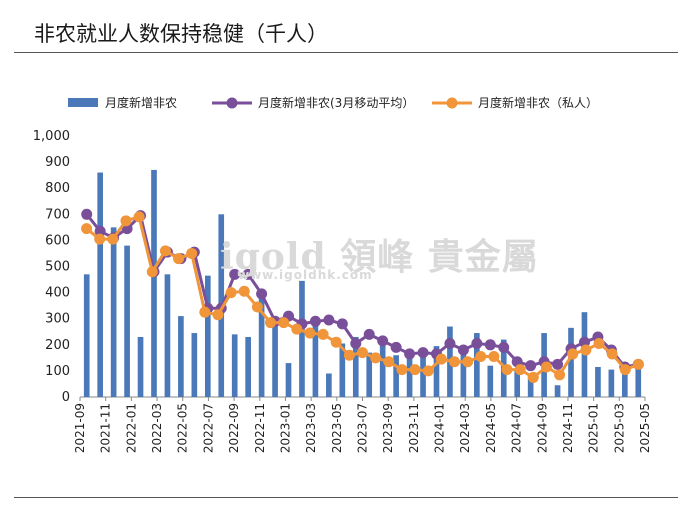 Image resolution: width=700 pixels, height=524 pixels. Describe the element at coordinates (57, 214) in the screenshot. I see `y-tick-label: 700` at that location.